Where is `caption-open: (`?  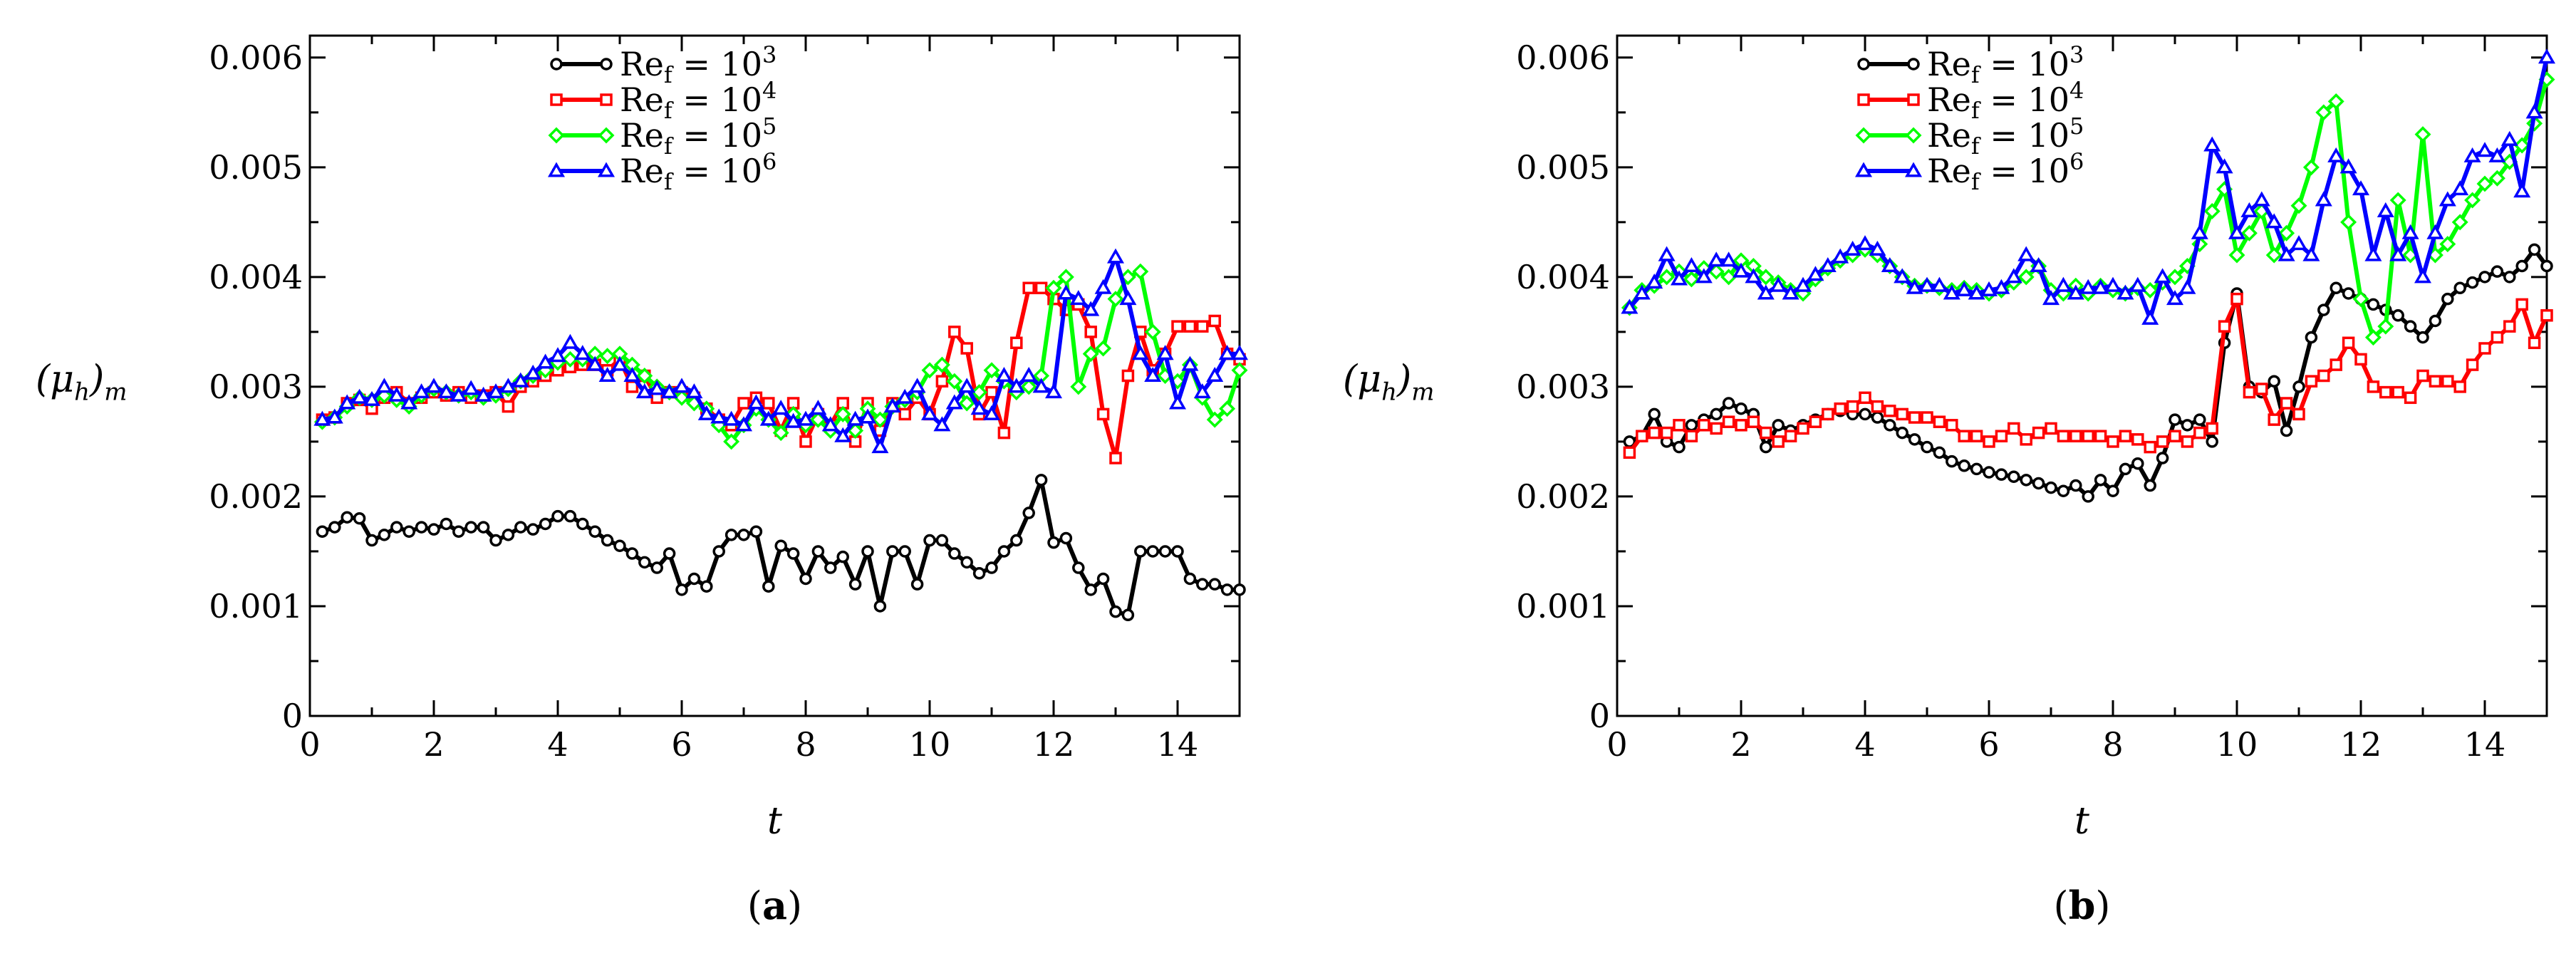
caption-open: ( is located at coordinates (754, 905).